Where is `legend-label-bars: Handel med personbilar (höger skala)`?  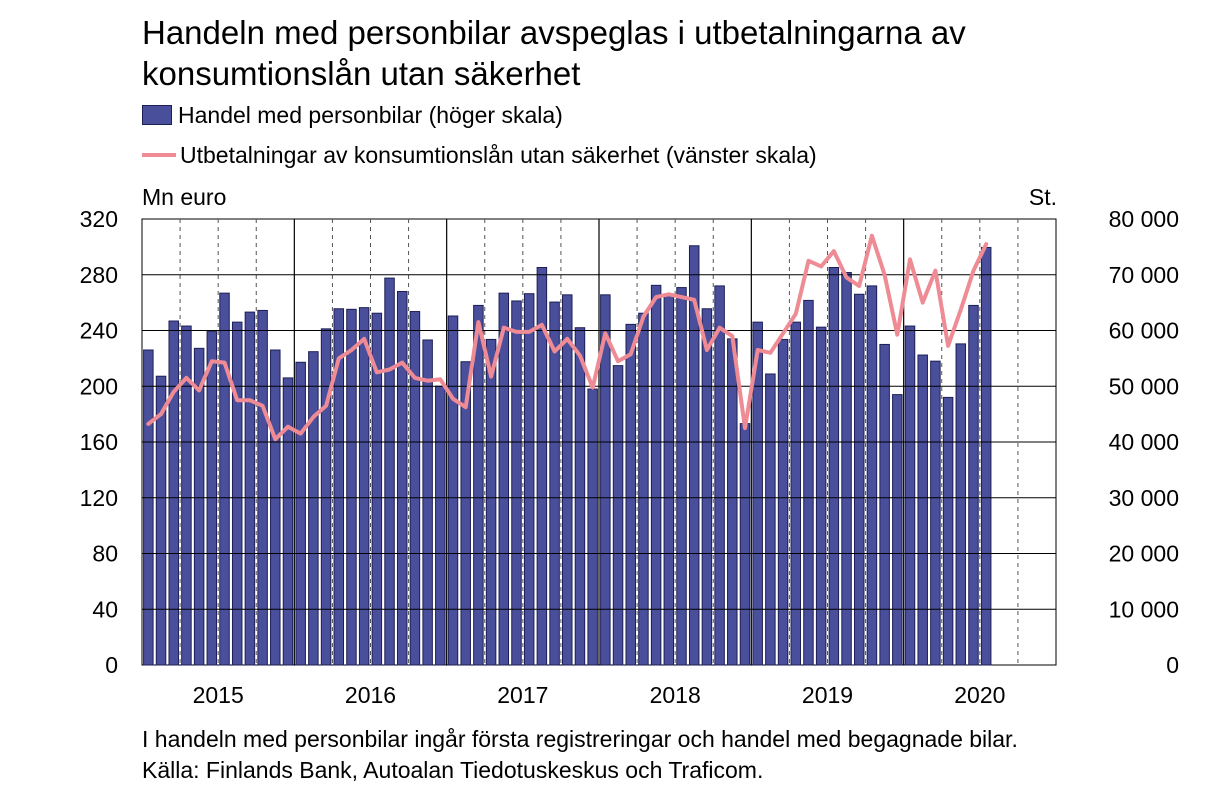 legend-label-bars: Handel med personbilar (höger skala) is located at coordinates (370, 115).